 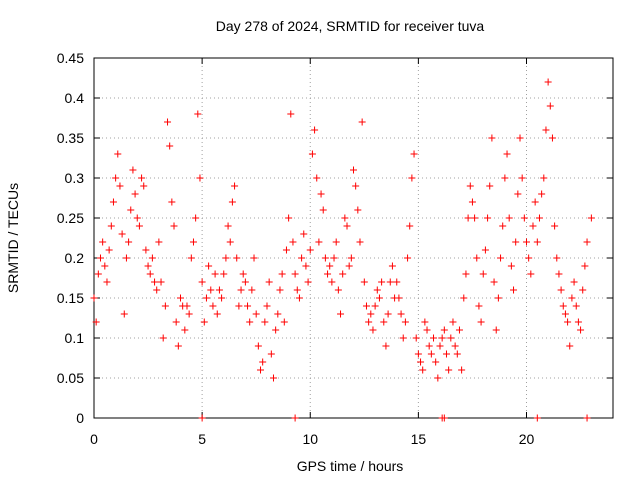 I want to click on x-tick-label: 5, so click(x=202, y=439).